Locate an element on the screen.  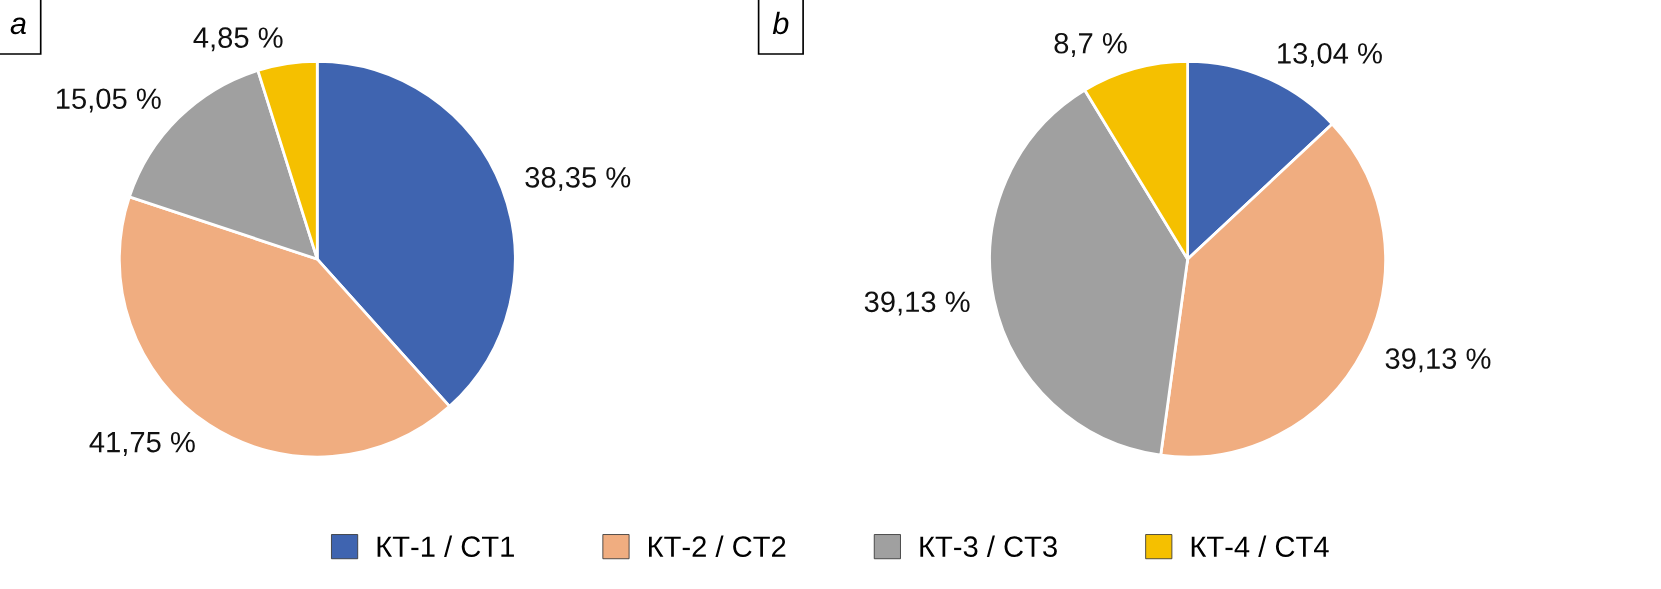
legend-label: КТ-1 / CT1 is located at coordinates (445, 546).